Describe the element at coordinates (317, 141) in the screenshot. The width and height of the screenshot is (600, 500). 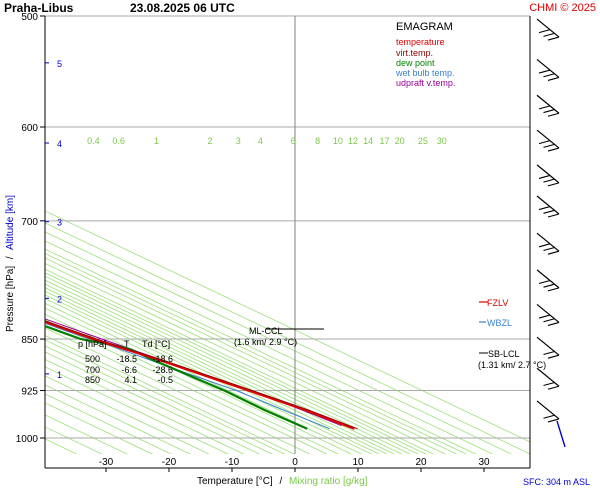
I see `mixing-ratio-label: 8` at that location.